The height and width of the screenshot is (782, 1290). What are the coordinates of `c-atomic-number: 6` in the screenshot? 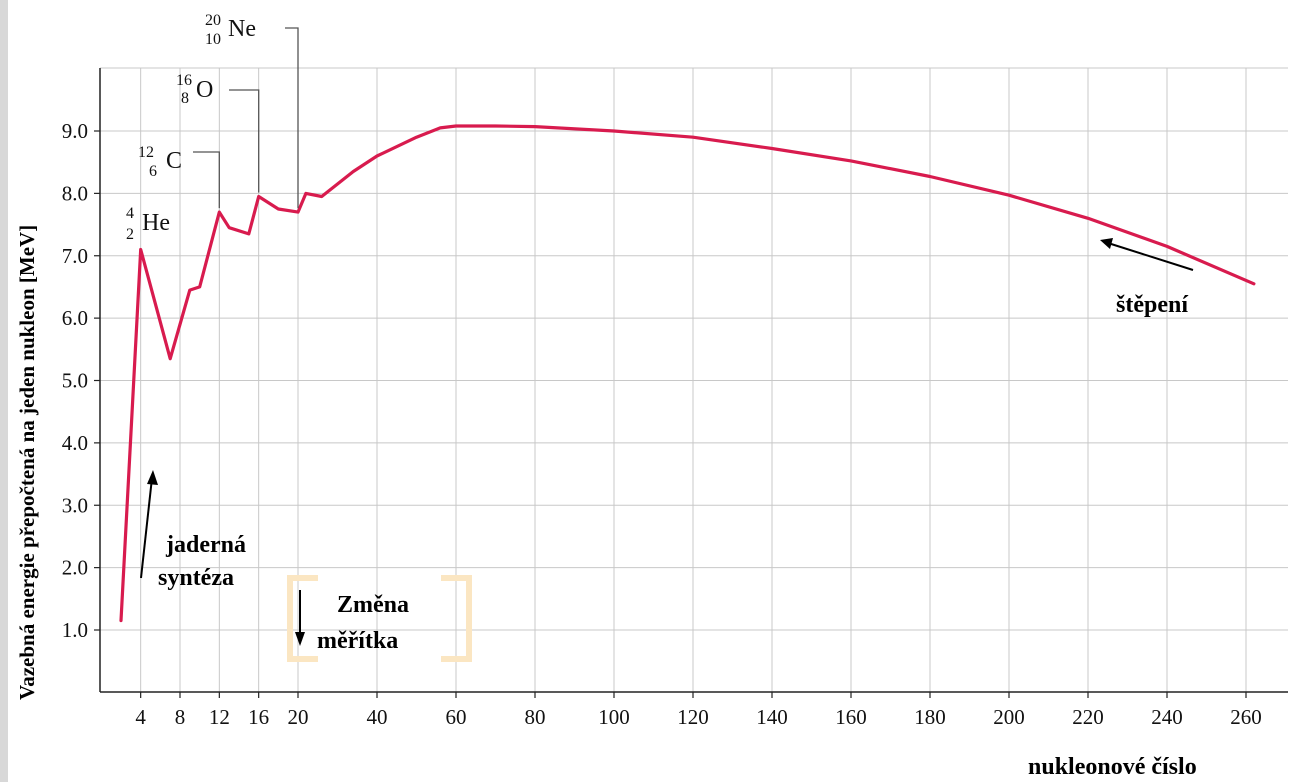 It's located at (153, 171).